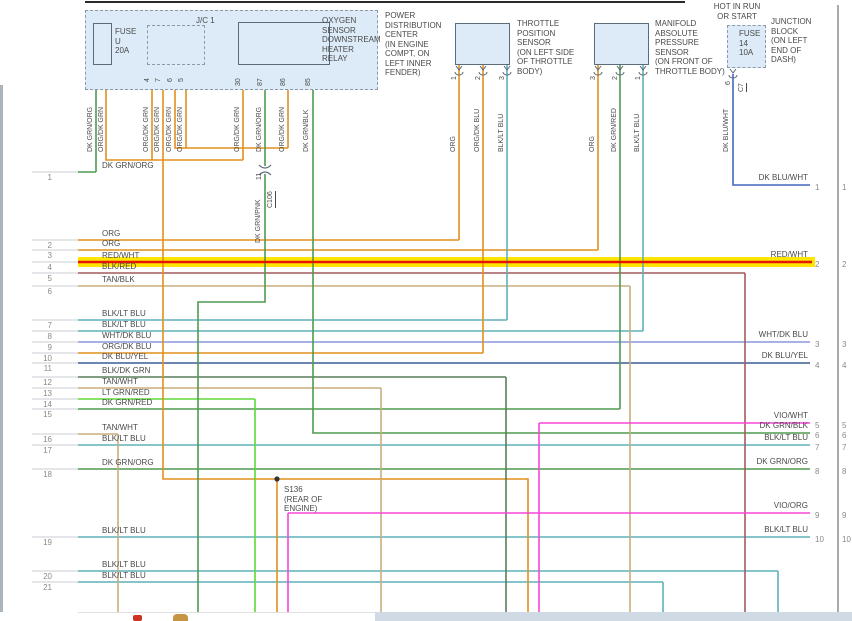  Describe the element at coordinates (49, 177) in the screenshot. I see `wire-number-left: 1` at that location.